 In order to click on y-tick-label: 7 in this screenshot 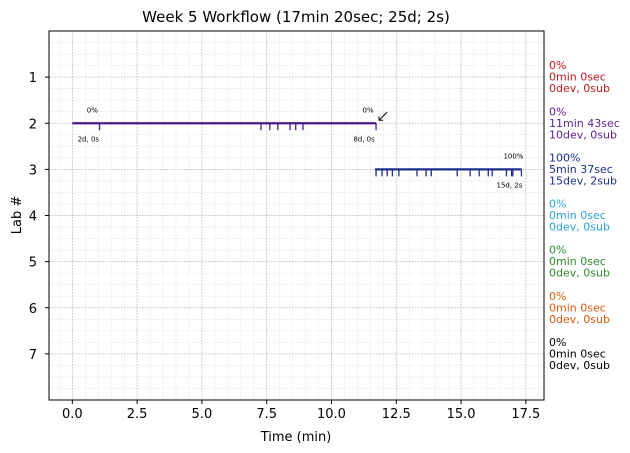, I will do `click(33, 355)`.